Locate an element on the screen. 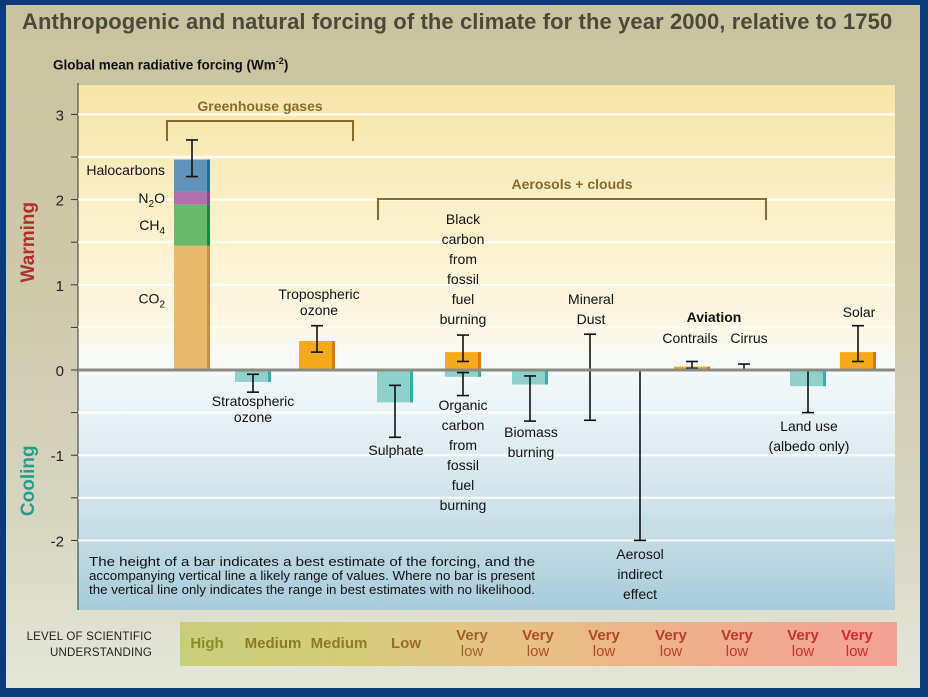 The image size is (928, 697). bar-land-use-albedo-only--edge is located at coordinates (824, 378).